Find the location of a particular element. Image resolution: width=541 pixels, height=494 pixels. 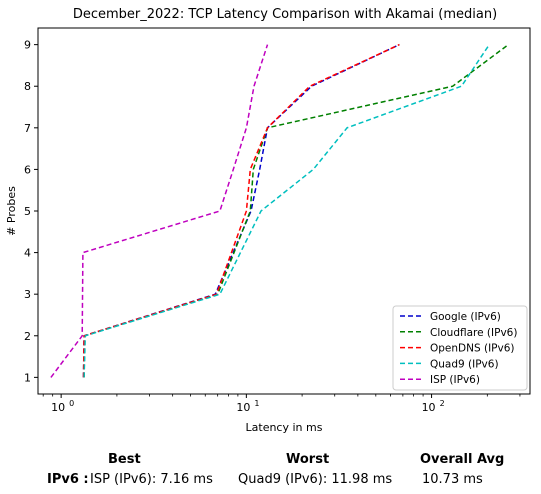

x-tick-exponent: 1 is located at coordinates (256, 403).